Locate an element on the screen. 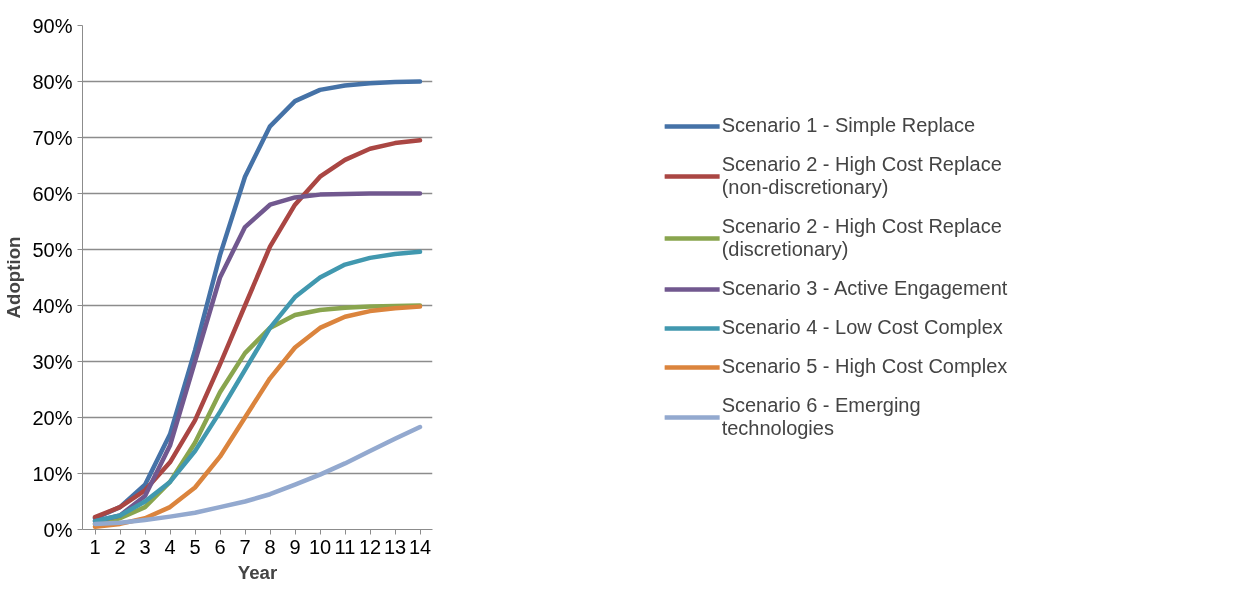  x-tick-label: 4 is located at coordinates (170, 546).